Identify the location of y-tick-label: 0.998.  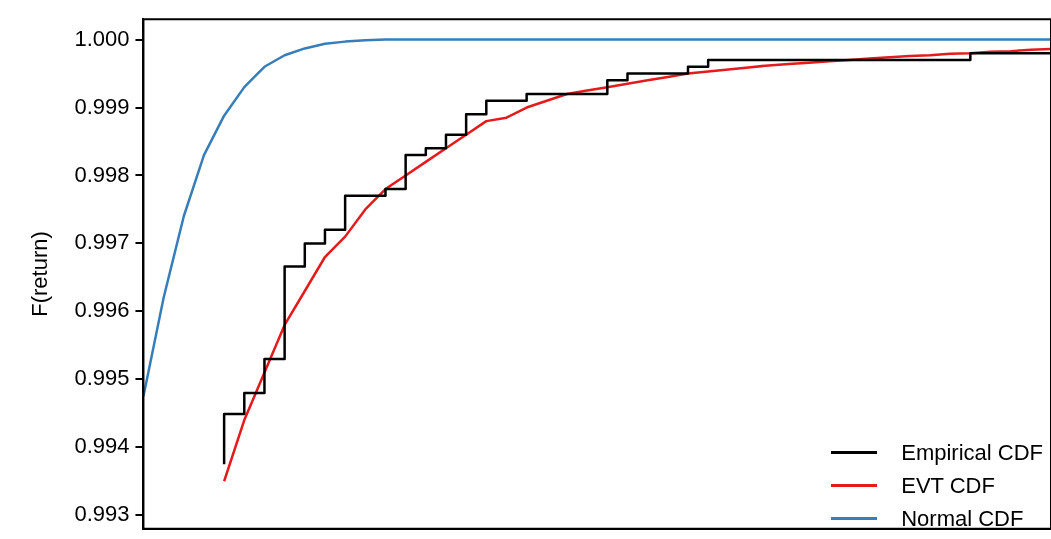
(102, 174).